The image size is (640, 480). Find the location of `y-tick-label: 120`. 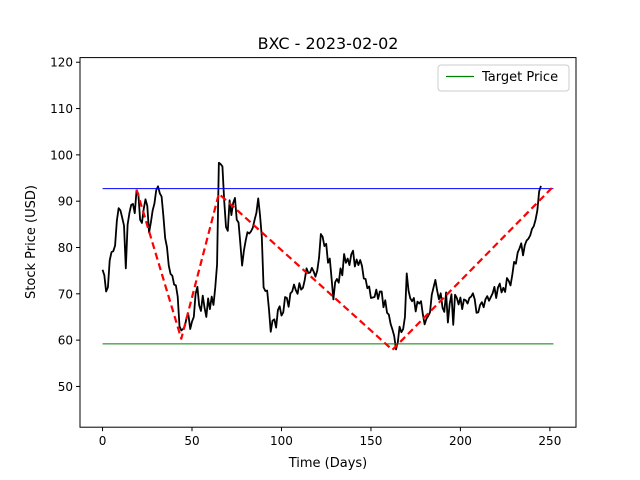

y-tick-label: 120 is located at coordinates (61, 63).